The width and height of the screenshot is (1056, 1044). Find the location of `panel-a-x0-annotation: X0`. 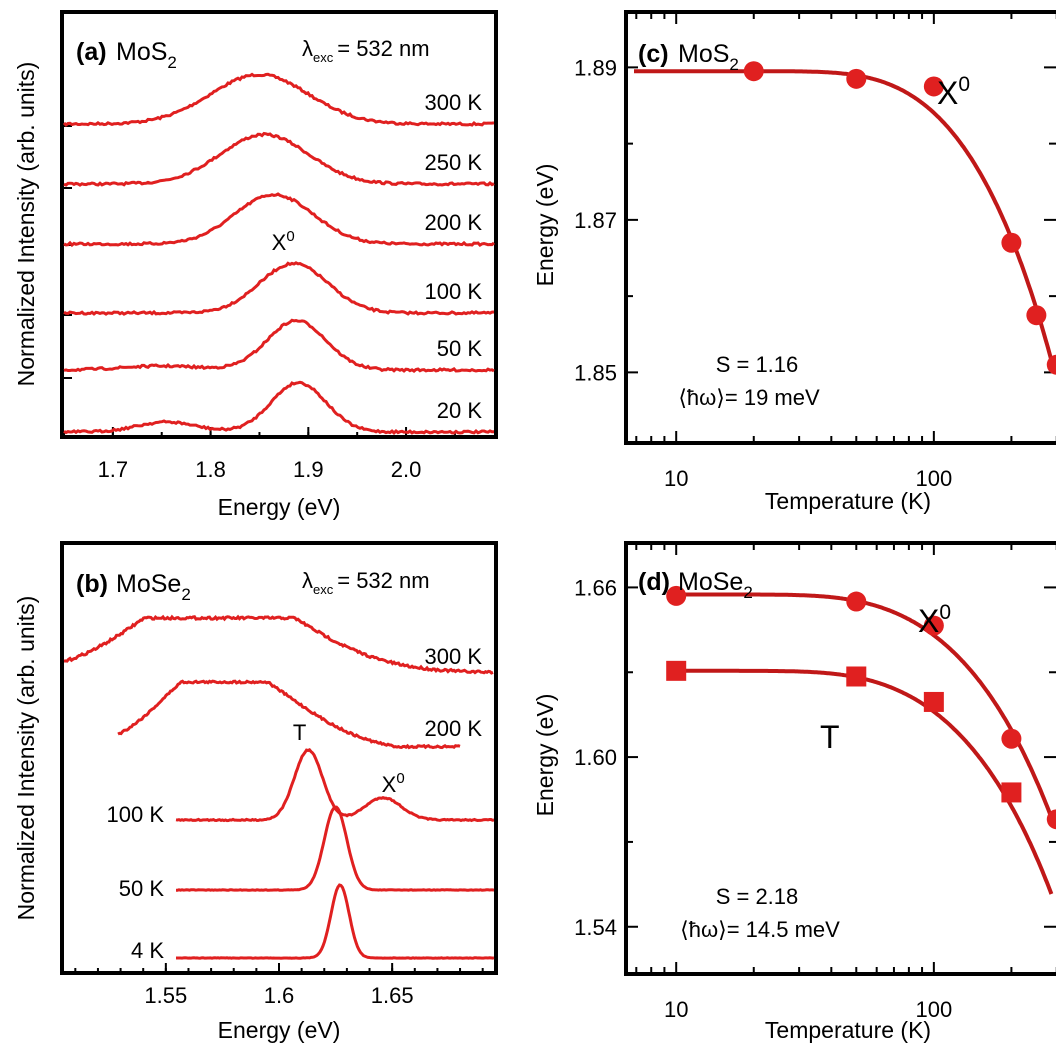

panel-a-x0-annotation: X0 is located at coordinates (283, 241).